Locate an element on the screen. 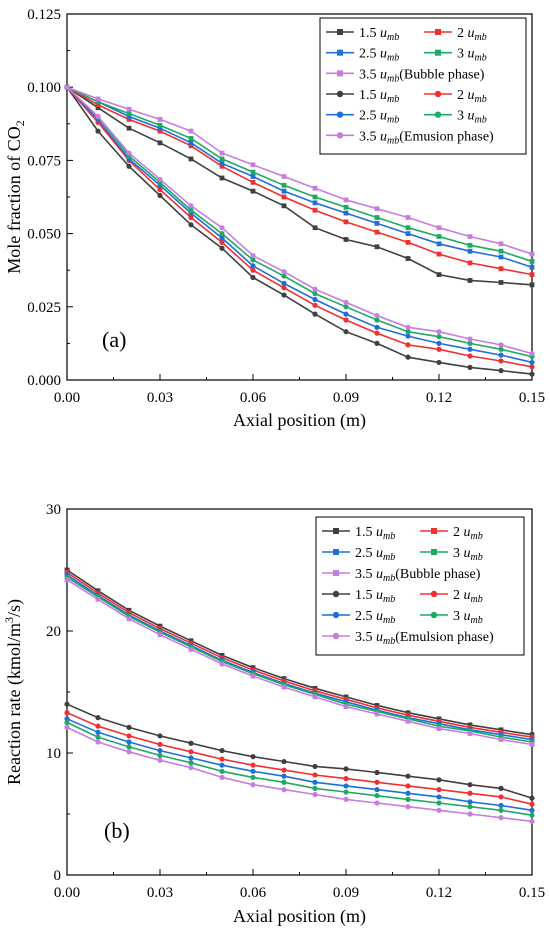 The width and height of the screenshot is (550, 934). text-span: (Bubble phase) is located at coordinates (441, 74).